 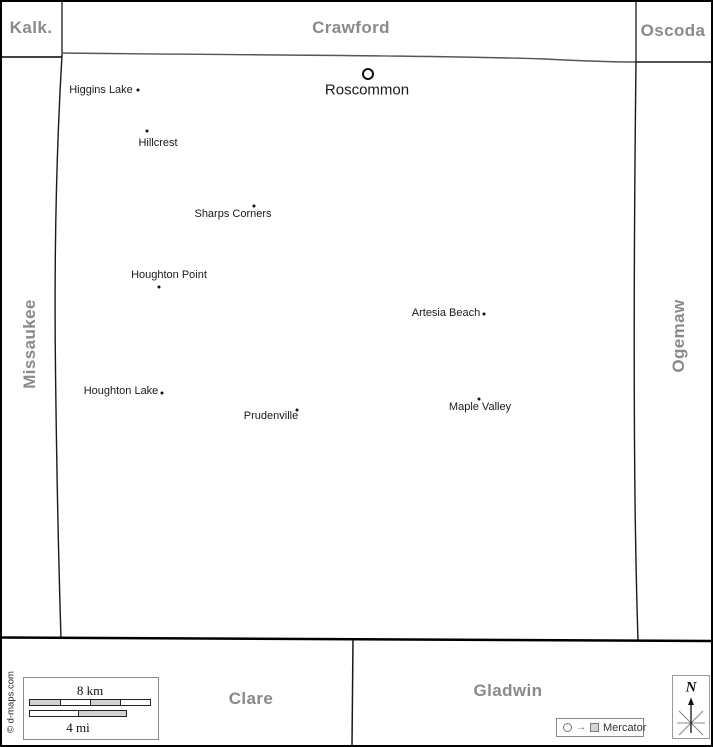 What do you see at coordinates (271, 416) in the screenshot?
I see `town-label-prudenville: Prudenville` at bounding box center [271, 416].